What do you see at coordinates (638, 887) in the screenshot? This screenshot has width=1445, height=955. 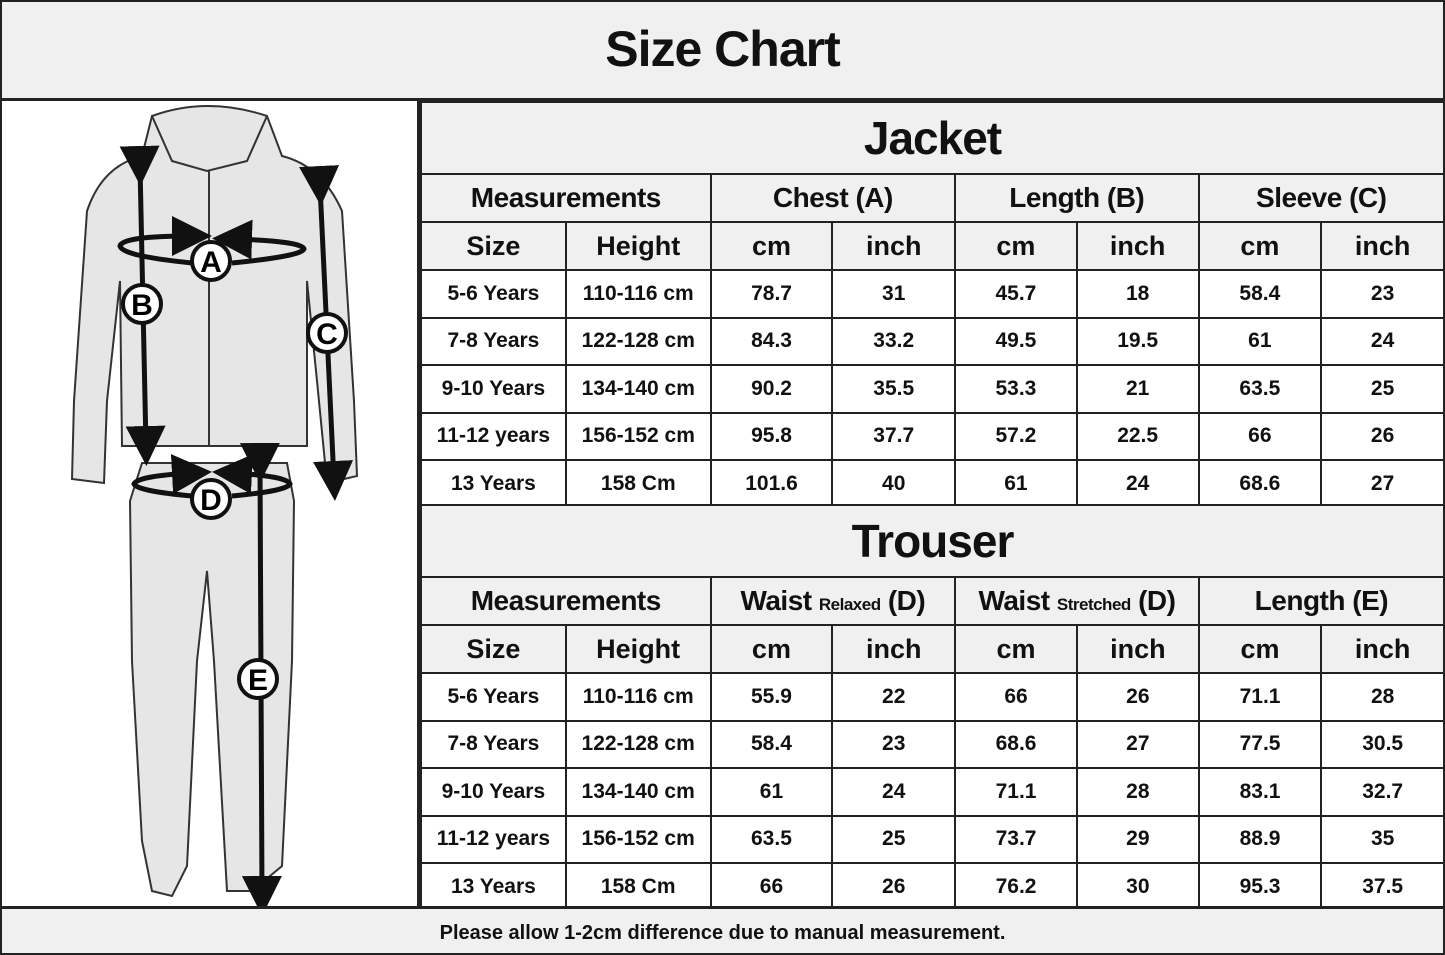 I see `table-cell: 158 Cm` at bounding box center [638, 887].